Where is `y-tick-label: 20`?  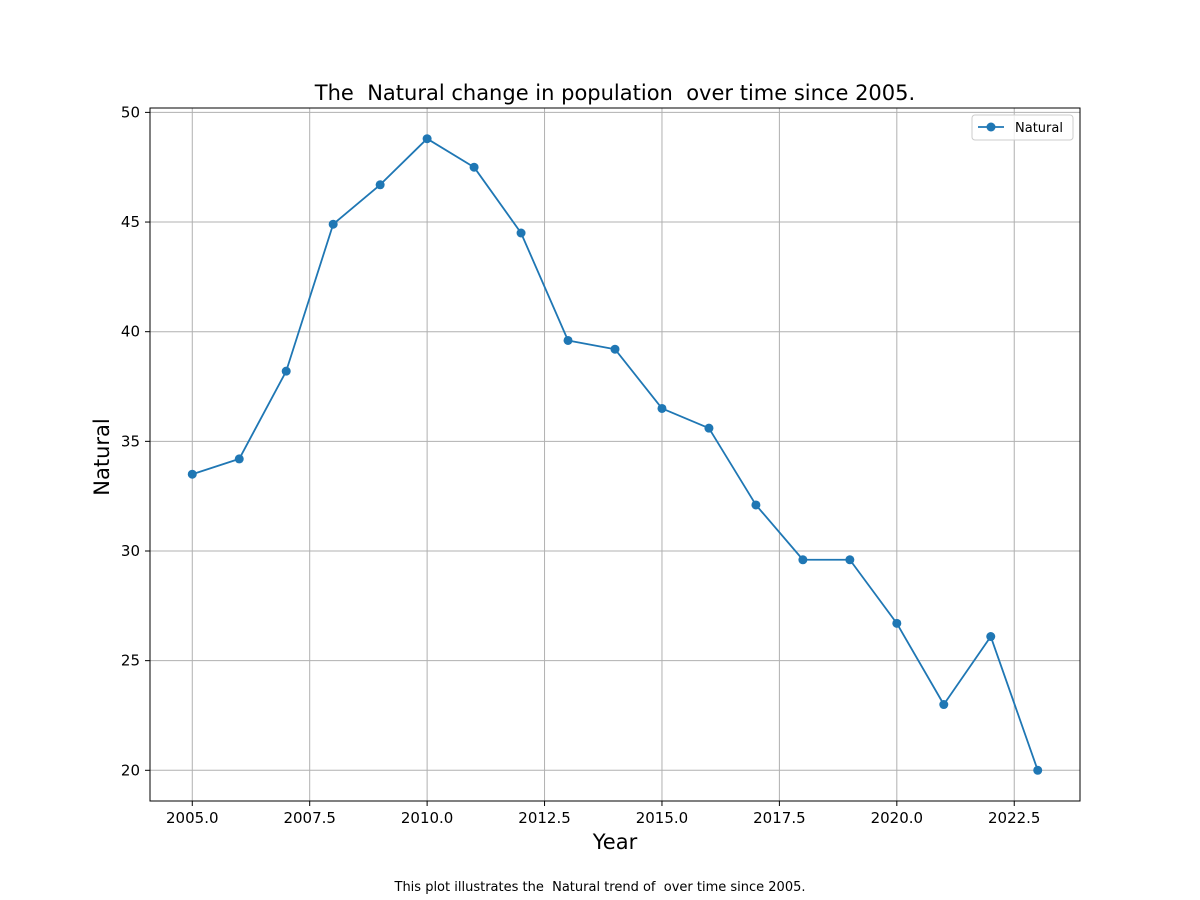
y-tick-label: 20 is located at coordinates (130, 770).